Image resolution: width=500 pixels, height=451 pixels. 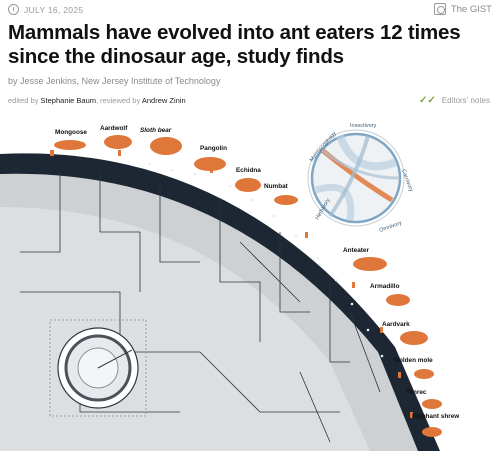 I want to click on golden-mole-icon, so click(x=424, y=374).